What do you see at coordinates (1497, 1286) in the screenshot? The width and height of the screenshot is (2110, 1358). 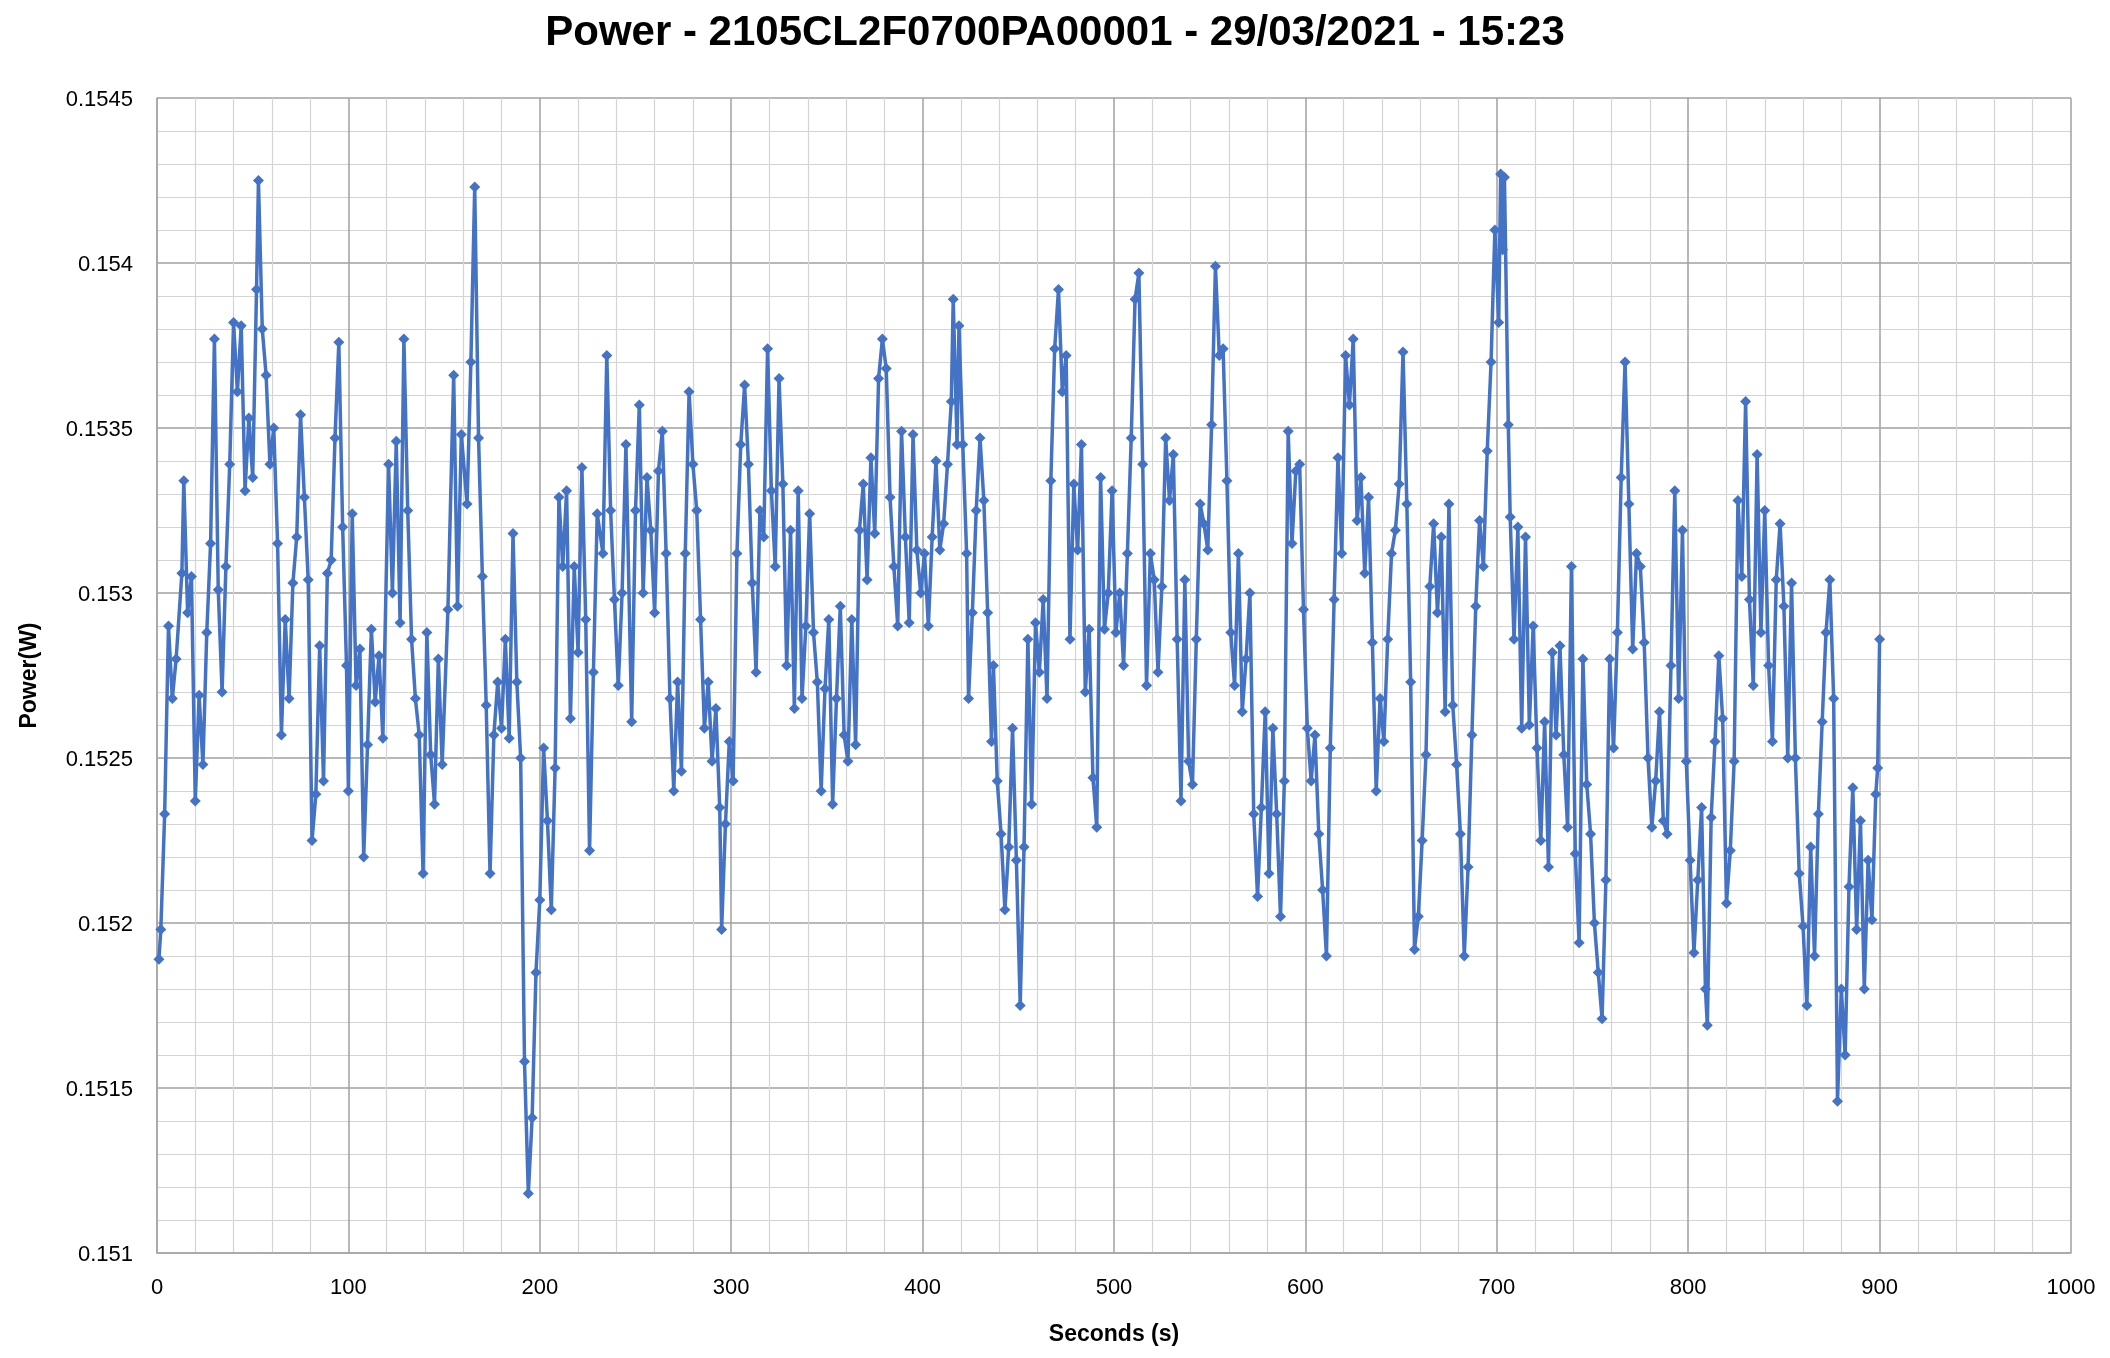 I see `x-tick-label: 700` at bounding box center [1497, 1286].